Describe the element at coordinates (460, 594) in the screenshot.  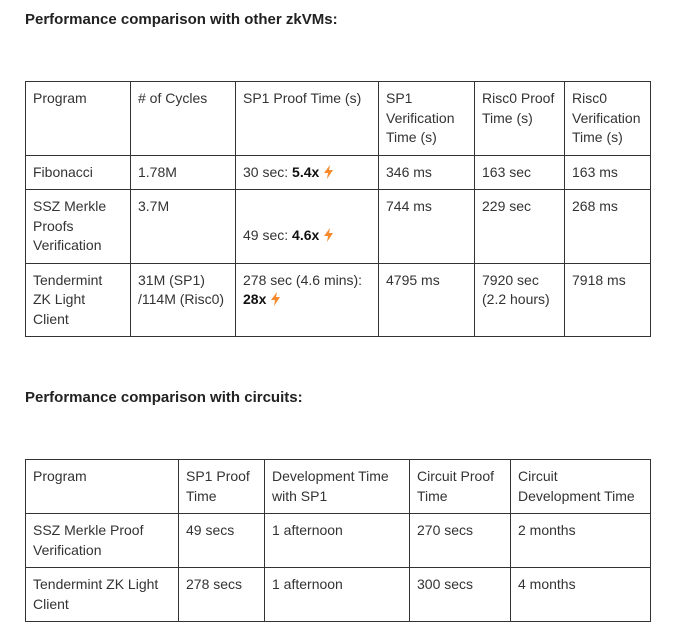
I see `table-cell: 300 secs` at that location.